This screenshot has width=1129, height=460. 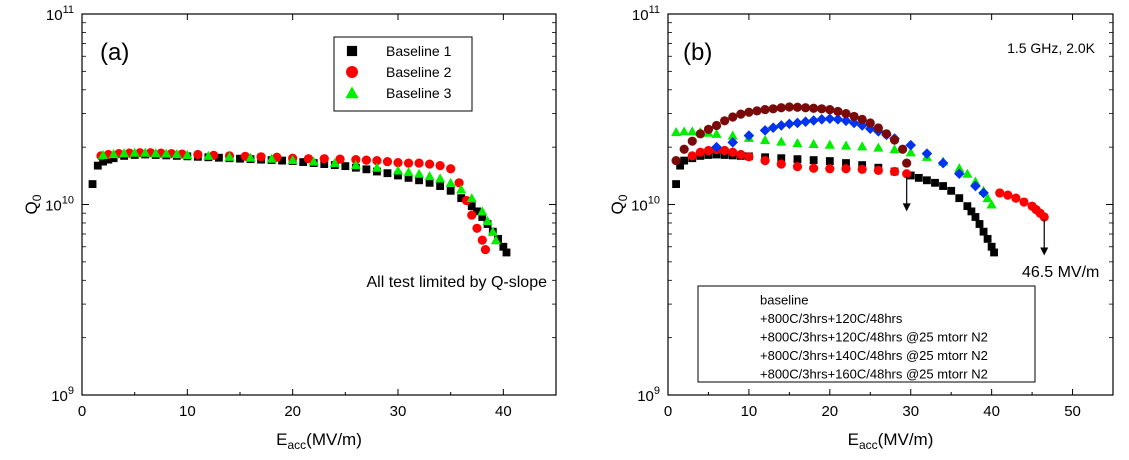 What do you see at coordinates (33, 204) in the screenshot?
I see `y-axis-label: Q0` at bounding box center [33, 204].